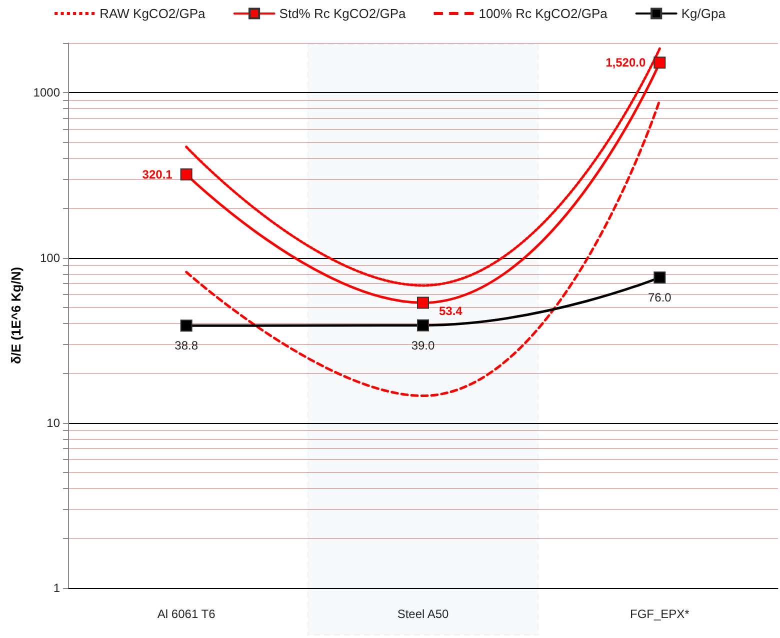 This screenshot has height=638, width=780. I want to click on legend-label: 100% Rc KgCO2/GPa, so click(543, 13).